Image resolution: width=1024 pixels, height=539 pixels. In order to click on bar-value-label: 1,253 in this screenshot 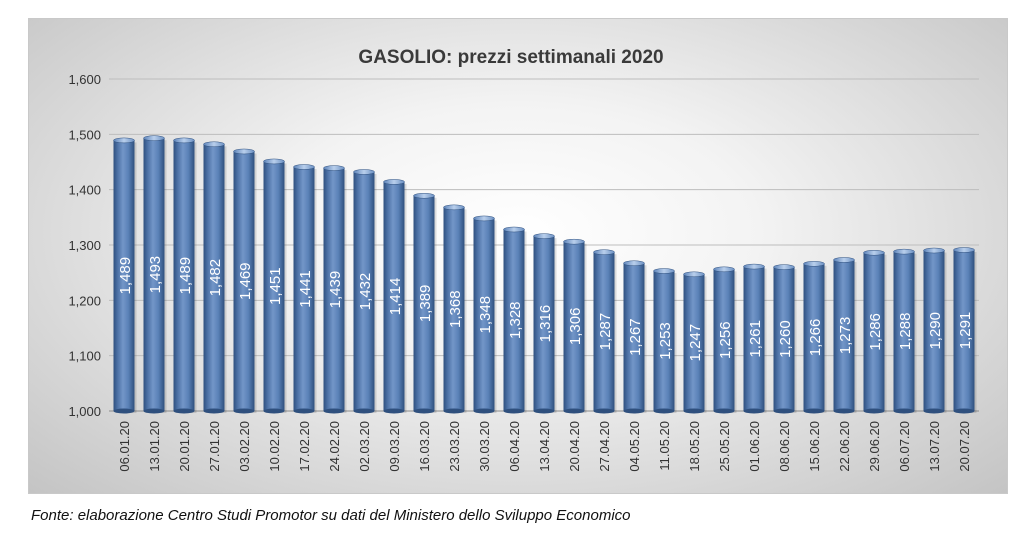, I will do `click(665, 341)`.